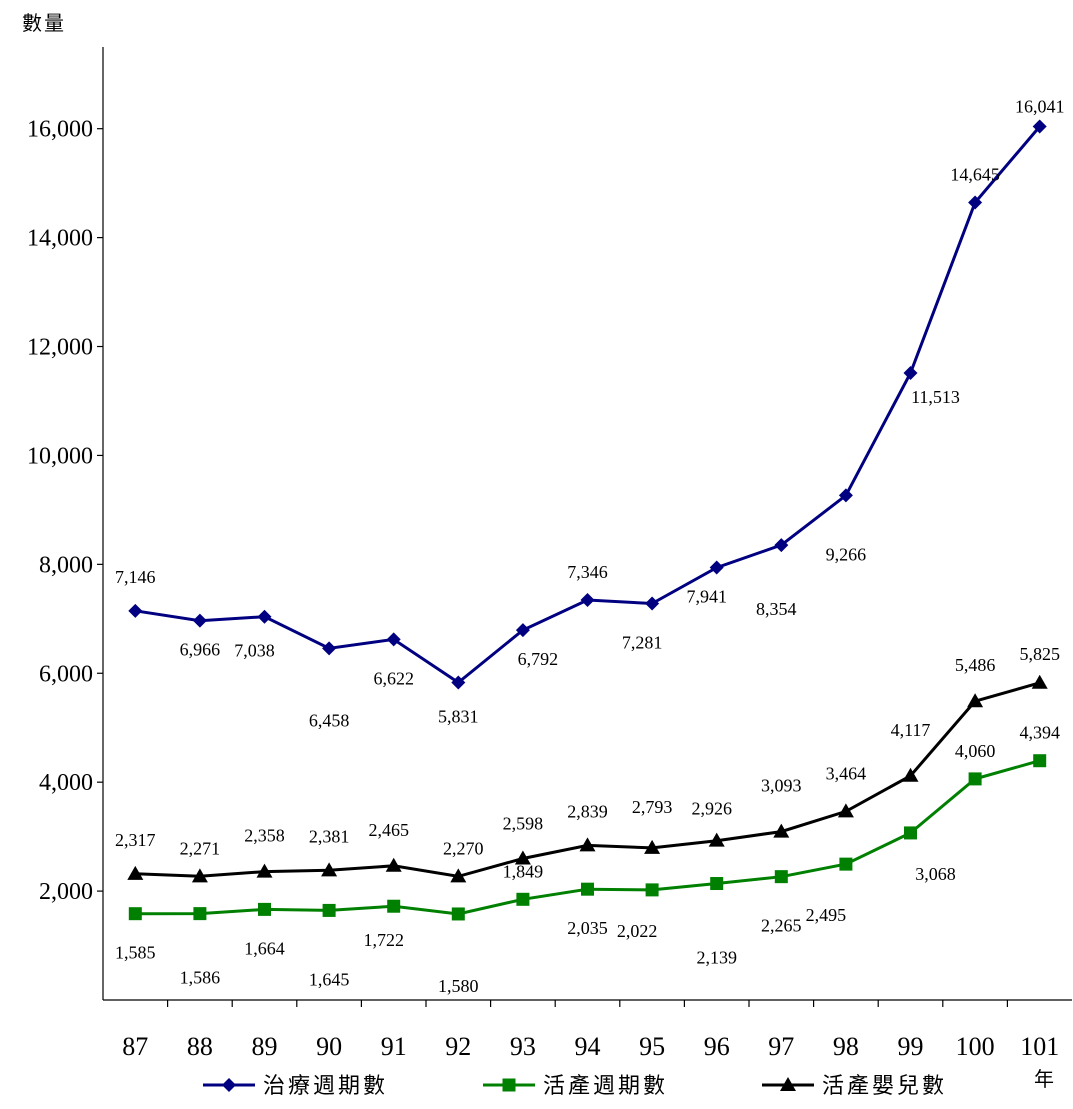 This screenshot has height=1109, width=1073. Describe the element at coordinates (706, 597) in the screenshot. I see `data-label: 7,941` at that location.